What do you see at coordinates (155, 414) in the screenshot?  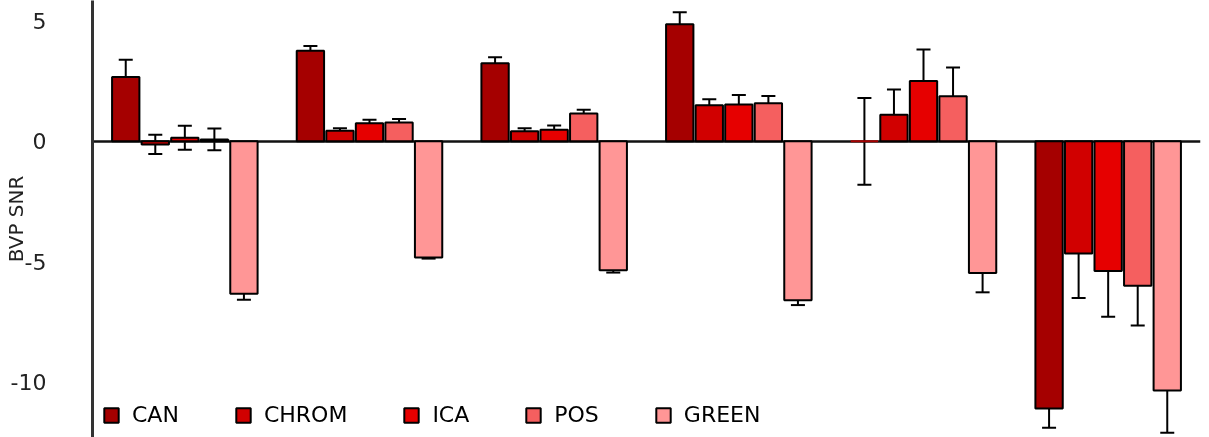 I see `legend-label: CAN` at bounding box center [155, 414].